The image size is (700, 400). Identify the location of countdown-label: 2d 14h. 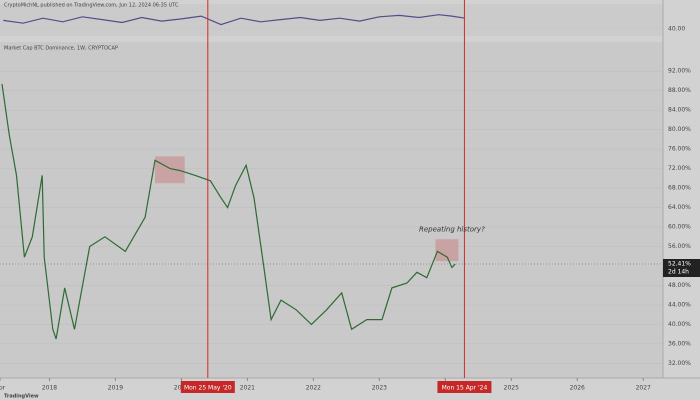
(678, 272).